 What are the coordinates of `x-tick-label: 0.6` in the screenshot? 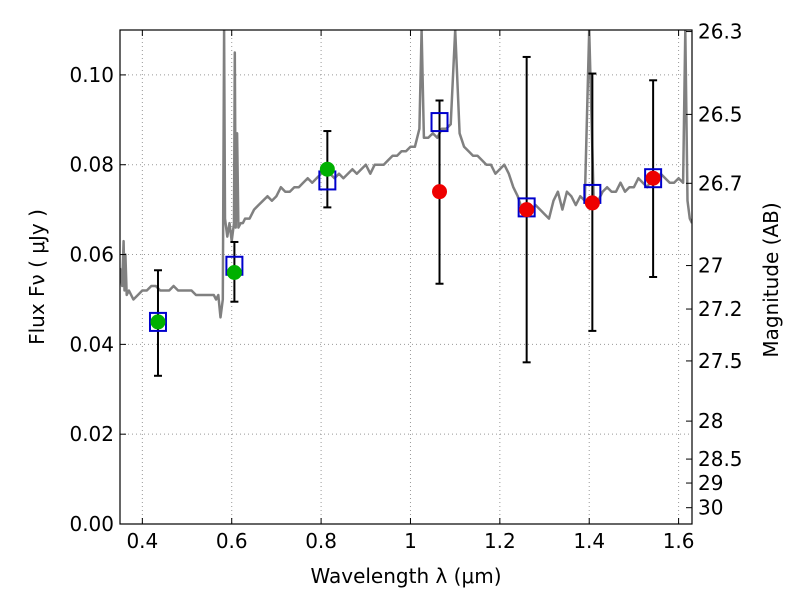 It's located at (232, 541).